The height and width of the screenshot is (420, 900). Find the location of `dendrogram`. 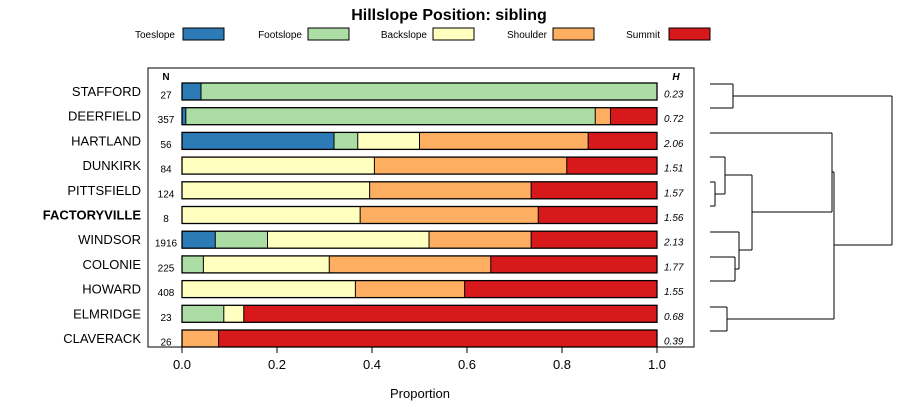

dendrogram is located at coordinates (801, 207).